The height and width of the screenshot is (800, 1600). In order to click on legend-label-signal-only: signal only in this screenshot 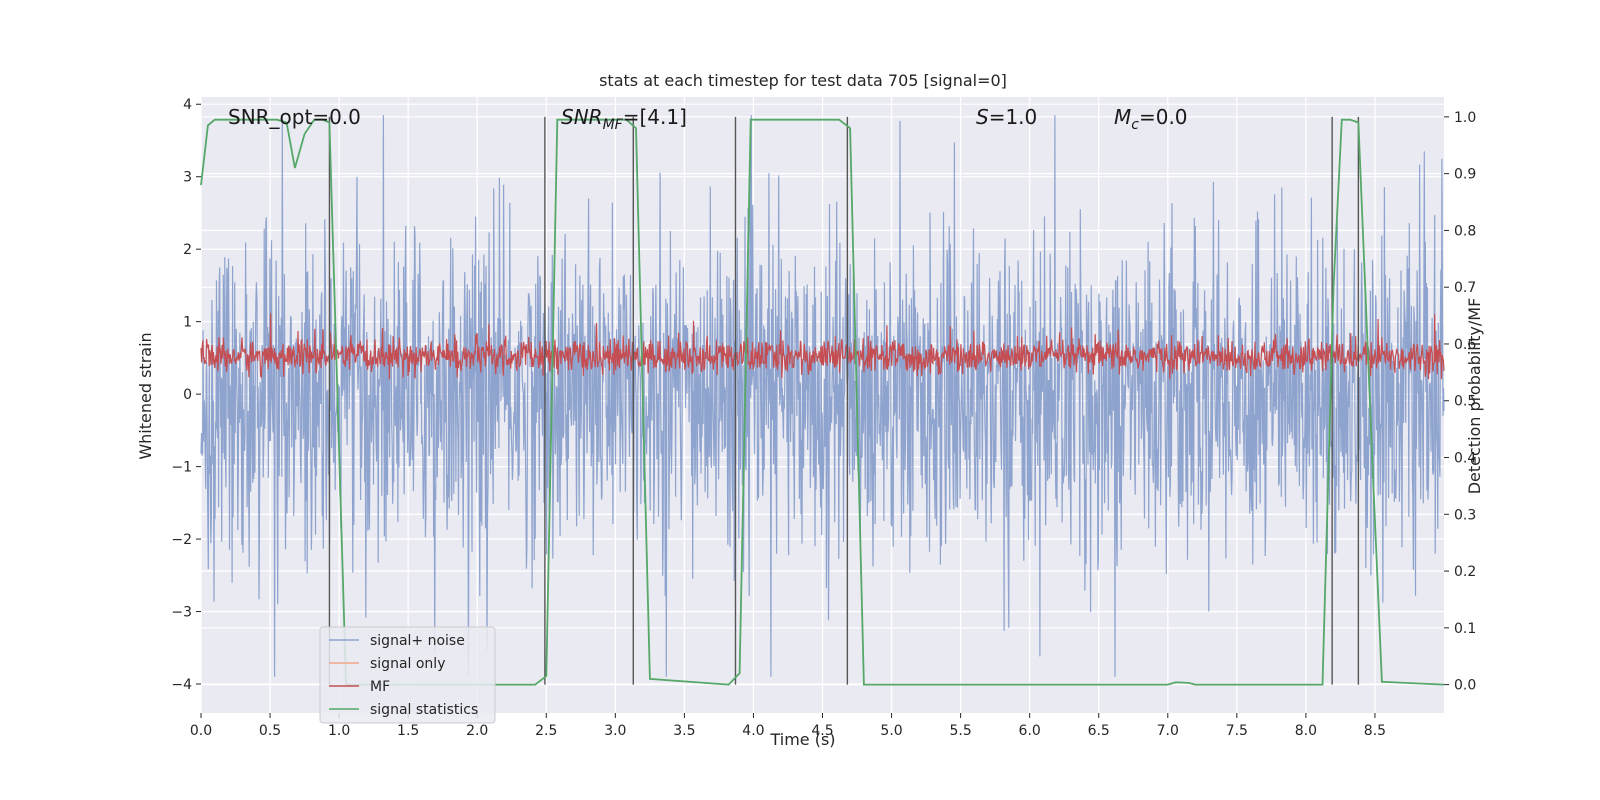, I will do `click(407, 664)`.